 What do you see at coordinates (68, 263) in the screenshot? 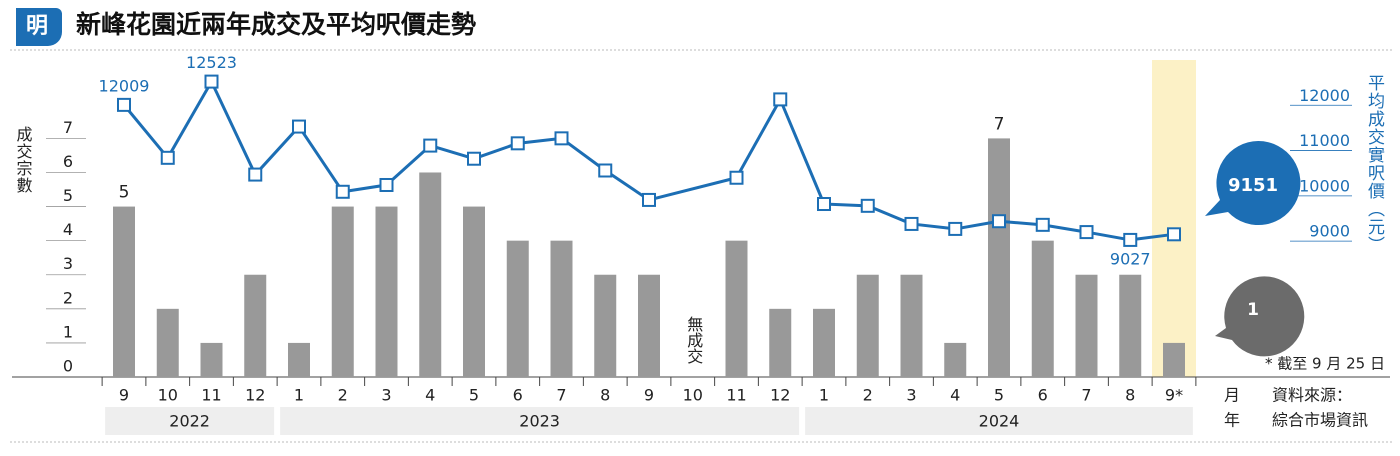
I see `y-tick-label: 3` at bounding box center [68, 263].